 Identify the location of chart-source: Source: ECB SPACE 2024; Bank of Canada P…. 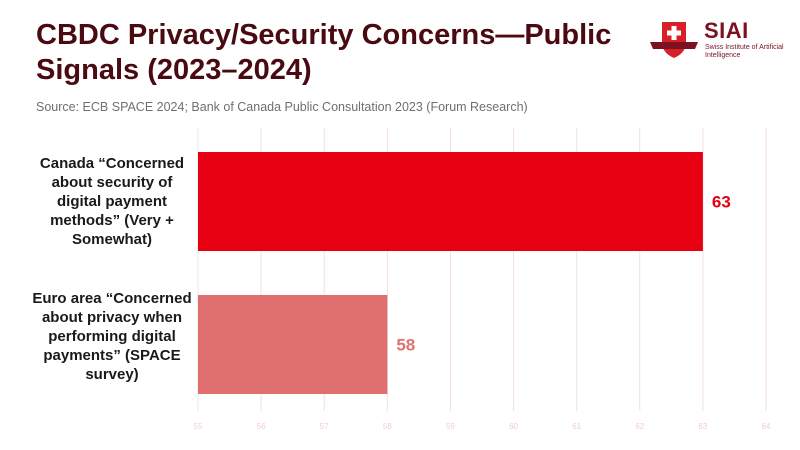
(282, 107).